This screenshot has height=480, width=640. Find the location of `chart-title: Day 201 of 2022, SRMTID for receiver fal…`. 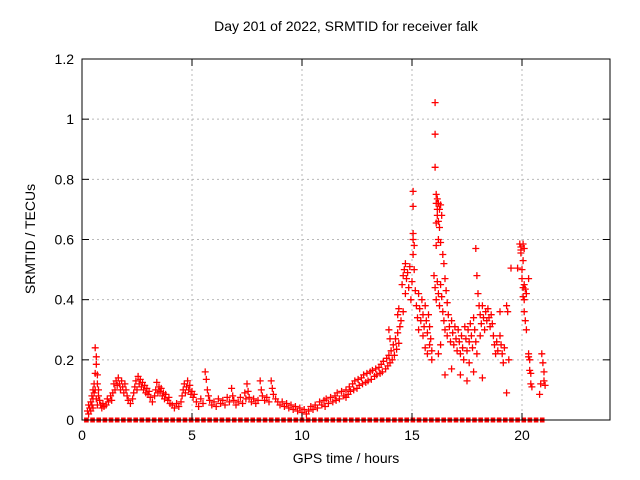

chart-title: Day 201 of 2022, SRMTID for receiver fal… is located at coordinates (346, 26).